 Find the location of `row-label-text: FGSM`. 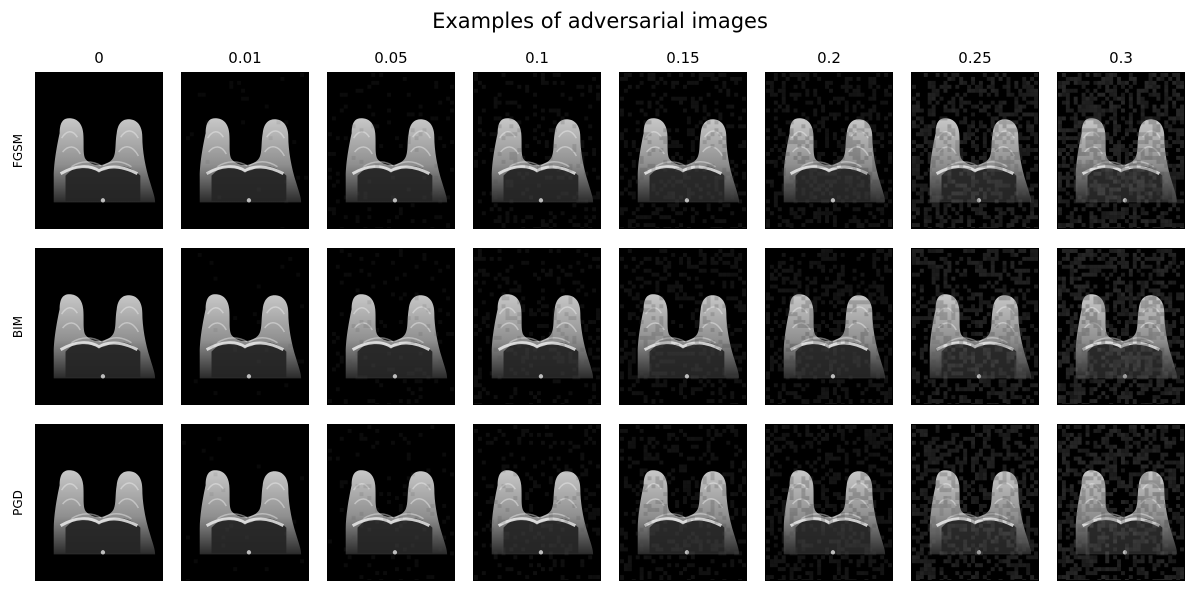

row-label-text: FGSM is located at coordinates (18, 150).